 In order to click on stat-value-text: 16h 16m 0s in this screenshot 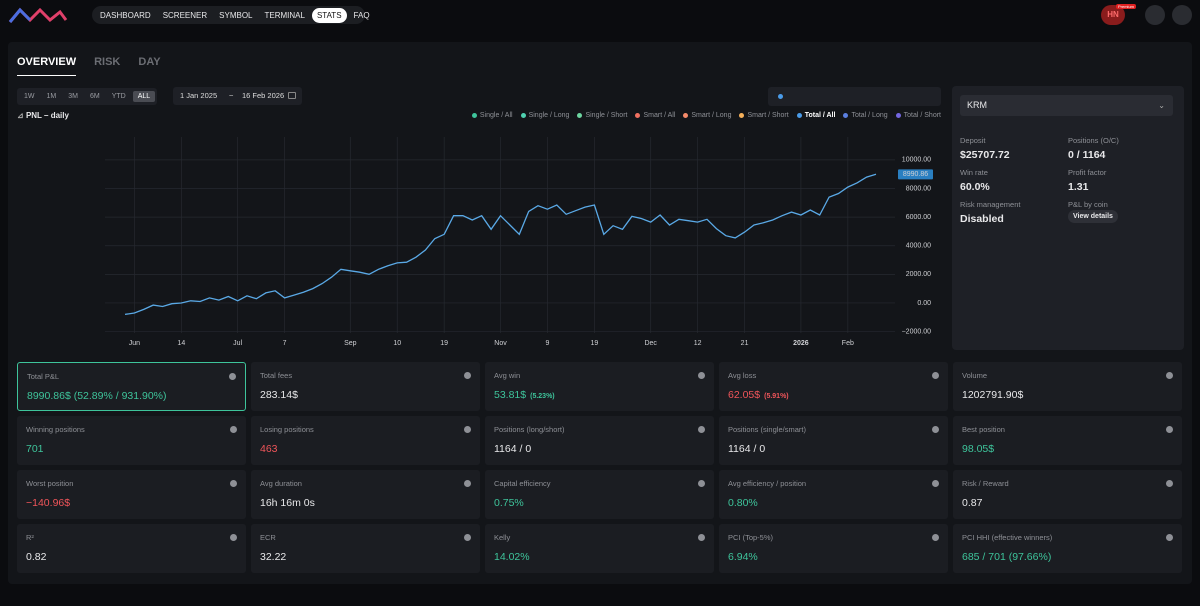, I will do `click(287, 503)`.